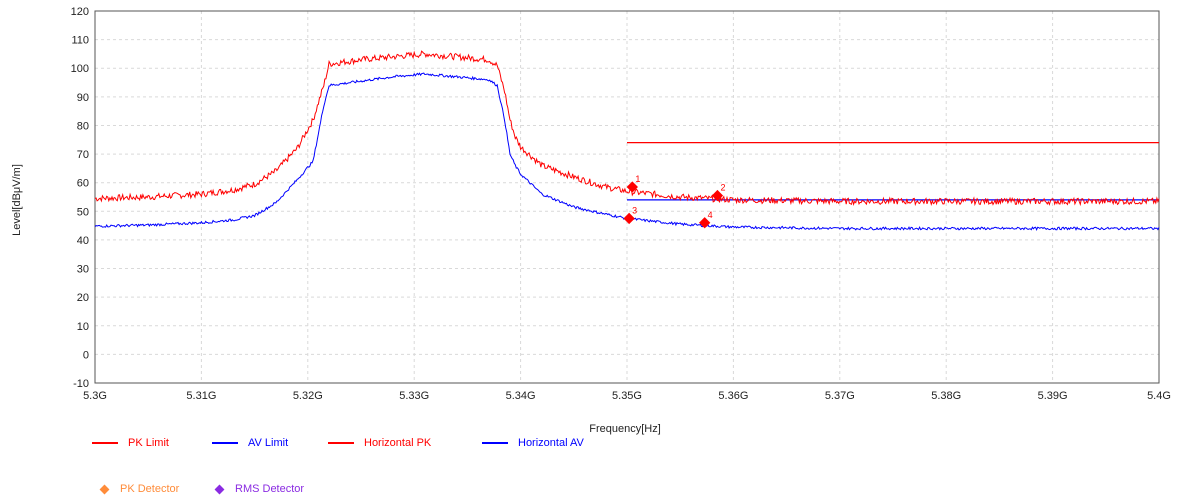 The width and height of the screenshot is (1184, 499). What do you see at coordinates (1053, 396) in the screenshot?
I see `x-tick-label: 5.39G` at bounding box center [1053, 396].